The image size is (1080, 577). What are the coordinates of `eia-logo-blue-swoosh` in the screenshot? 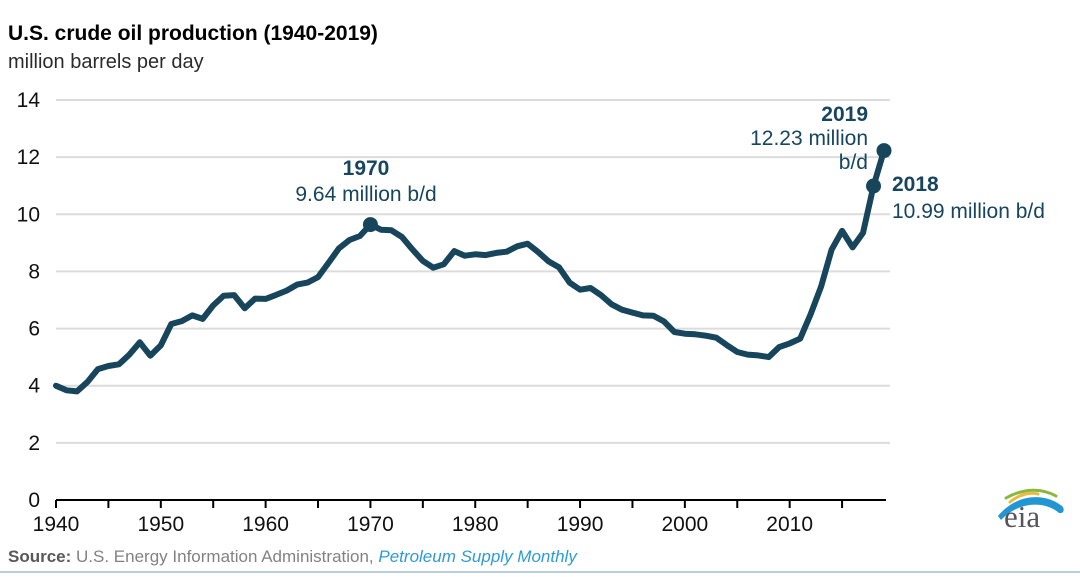 It's located at (1031, 508).